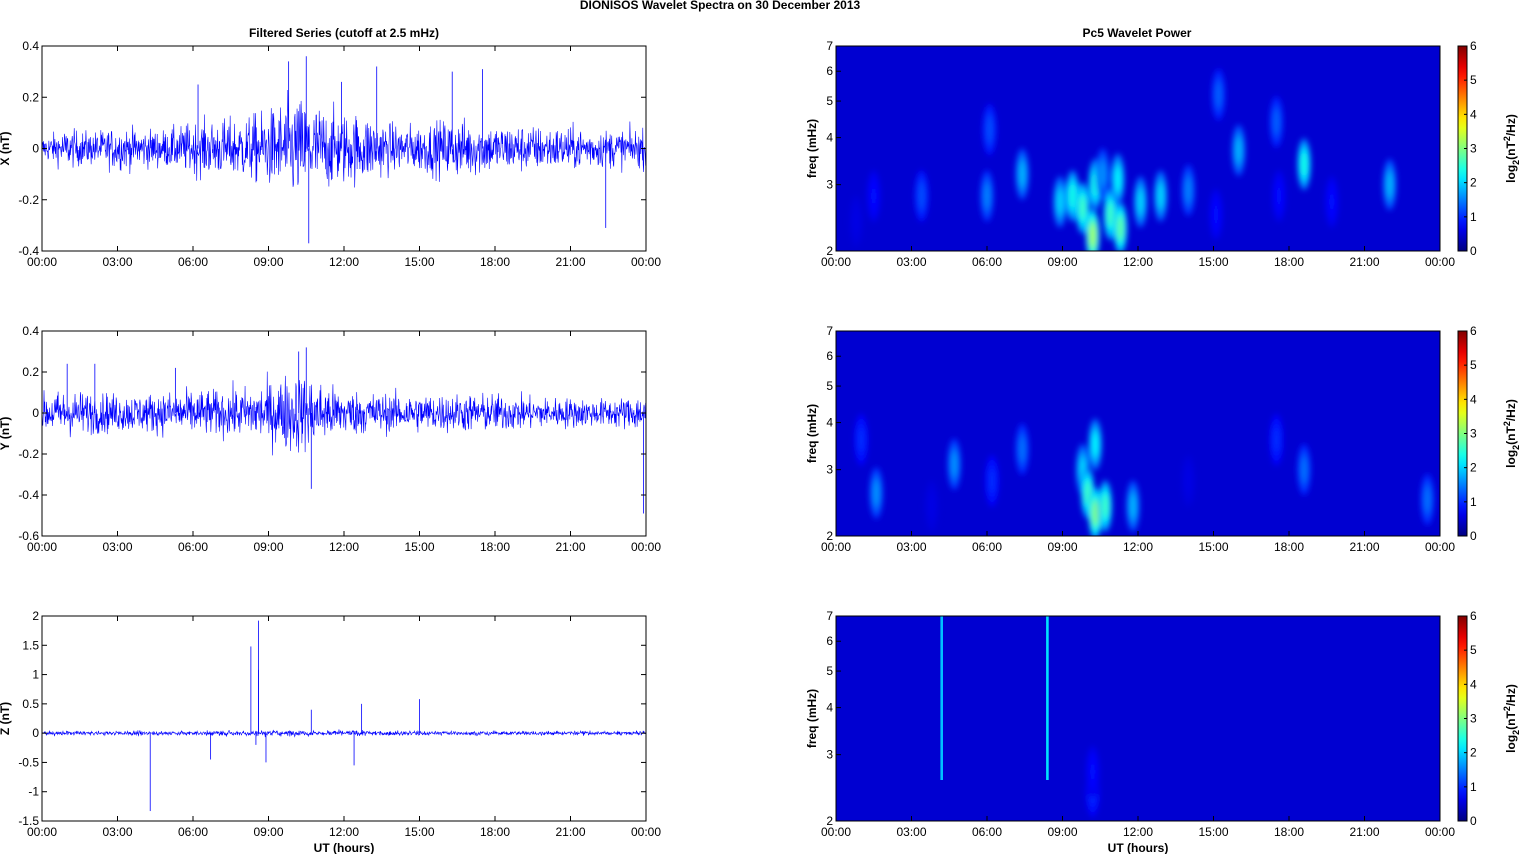  Describe the element at coordinates (1511, 720) in the screenshot. I see `colorbar-label-part: (nT` at that location.